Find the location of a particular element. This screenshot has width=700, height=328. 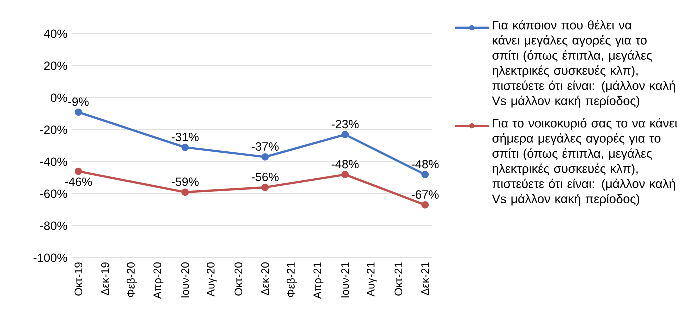

data-label: -59% is located at coordinates (185, 182).